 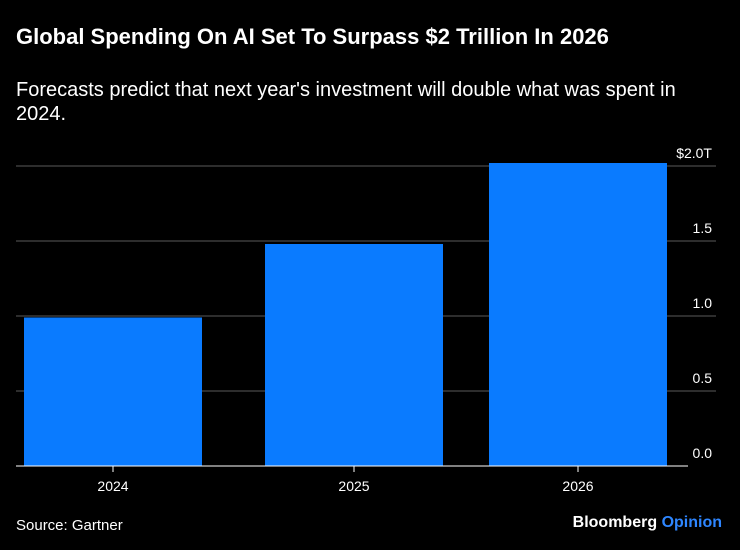 I want to click on source-note: Source: Gartner, so click(x=69, y=525).